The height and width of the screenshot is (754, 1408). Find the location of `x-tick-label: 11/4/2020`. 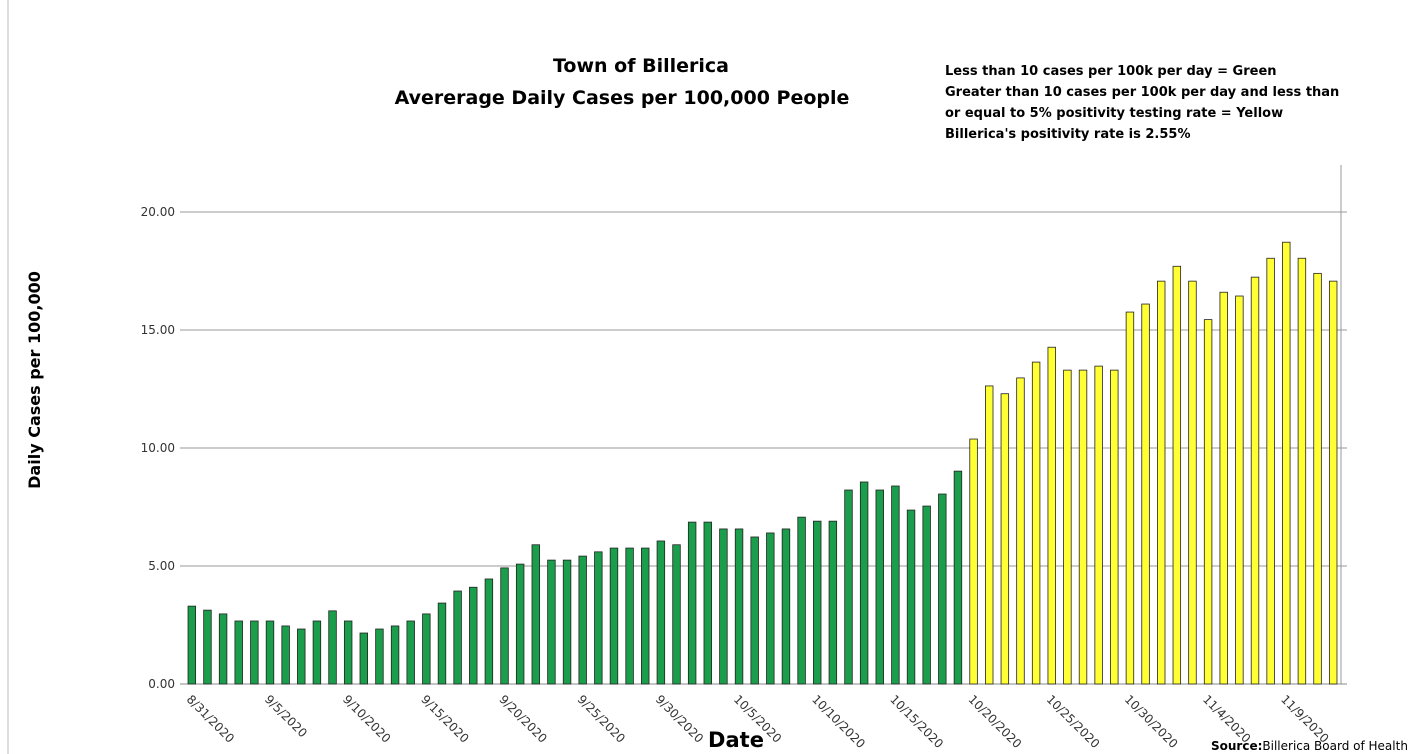

x-tick-label: 11/4/2020 is located at coordinates (1226, 718).